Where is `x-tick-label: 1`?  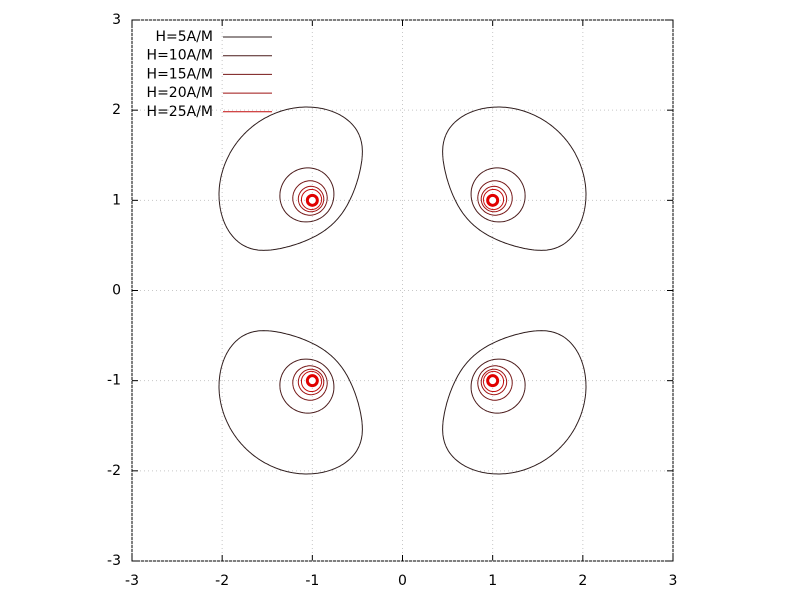
x-tick-label: 1 is located at coordinates (492, 581).